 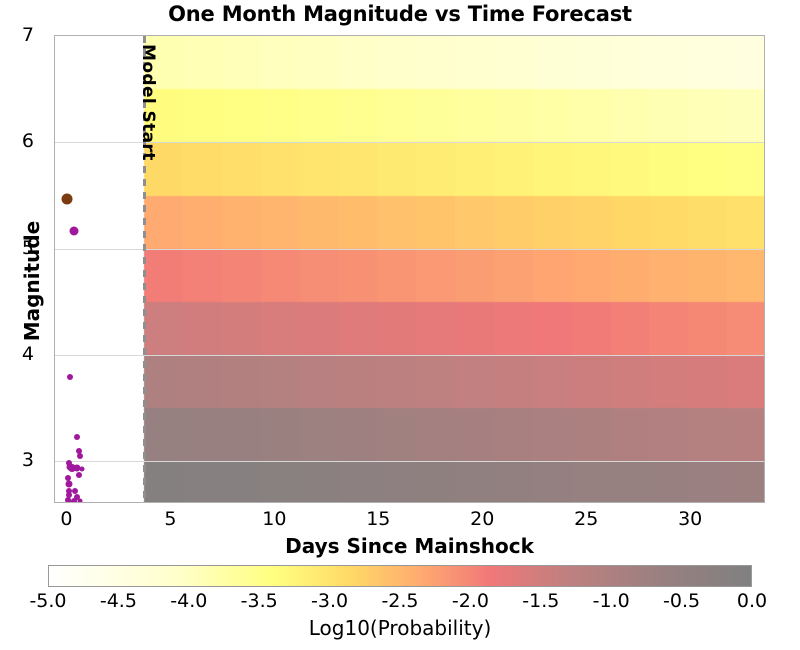 I want to click on x-axis-label: Days Since Mainshock, so click(x=409, y=546).